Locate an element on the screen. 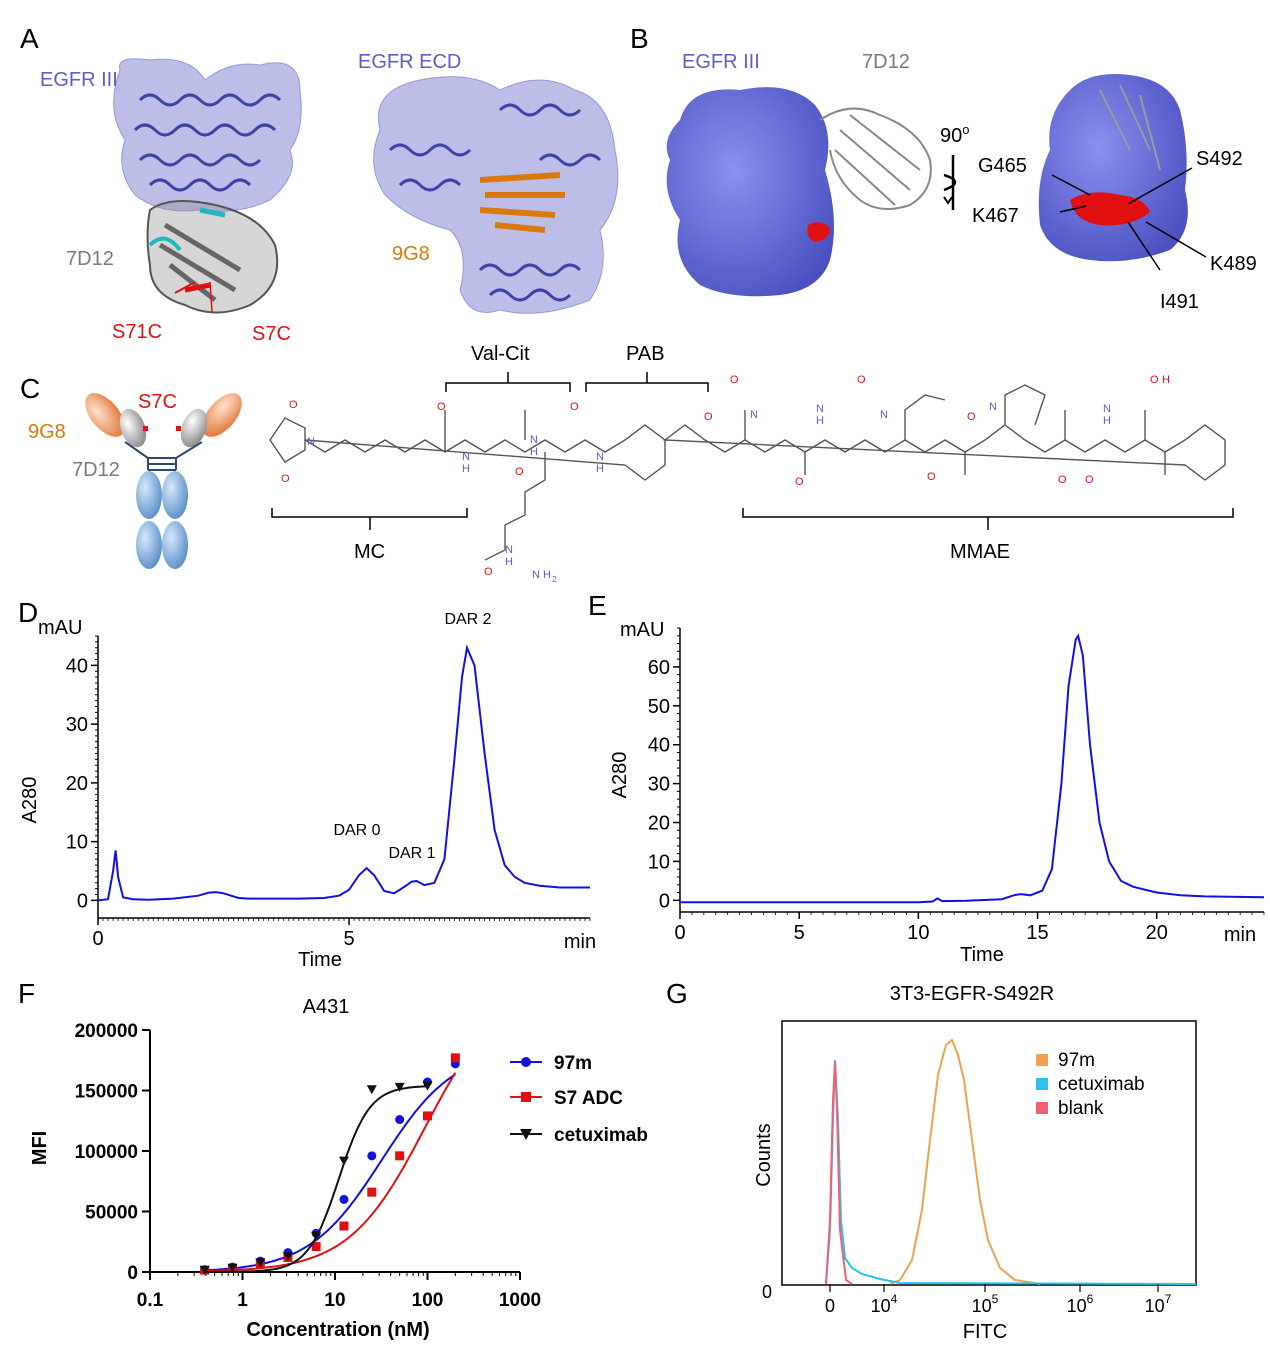 The image size is (1270, 1349). e-y-tick-label: 60 is located at coordinates (659, 668).